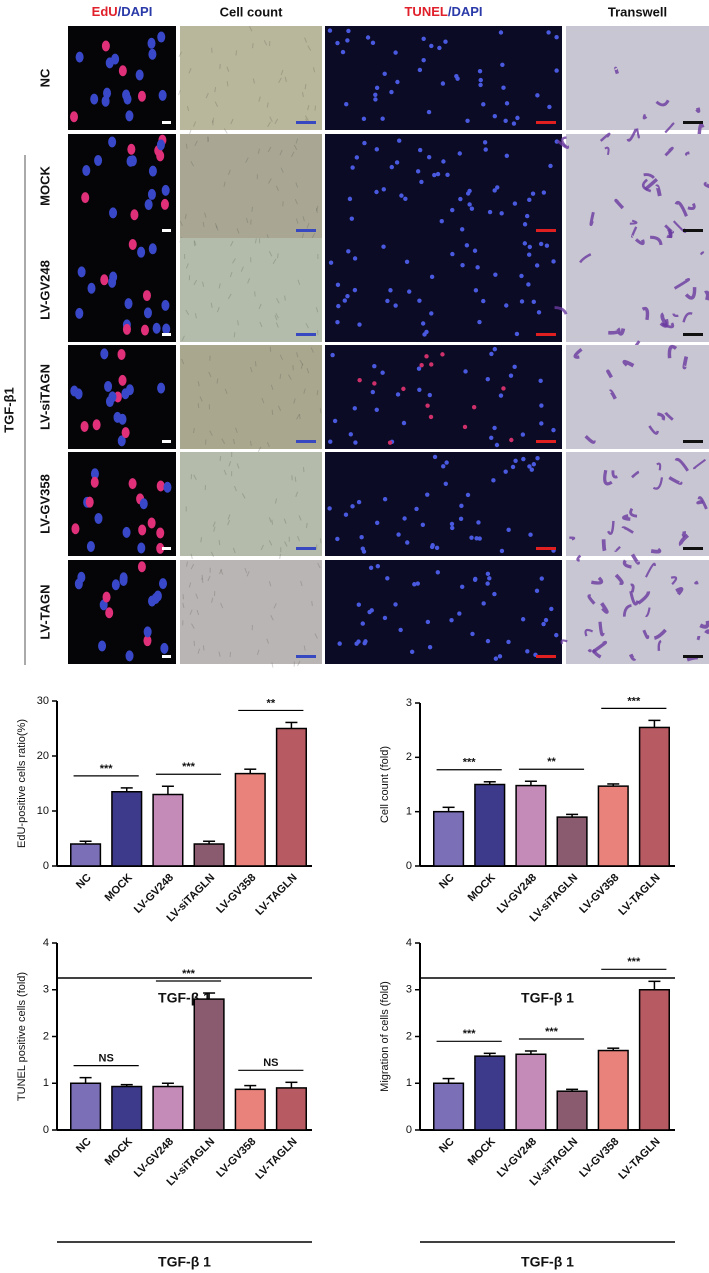  What do you see at coordinates (247, 80) in the screenshot?
I see `cells` at bounding box center [247, 80].